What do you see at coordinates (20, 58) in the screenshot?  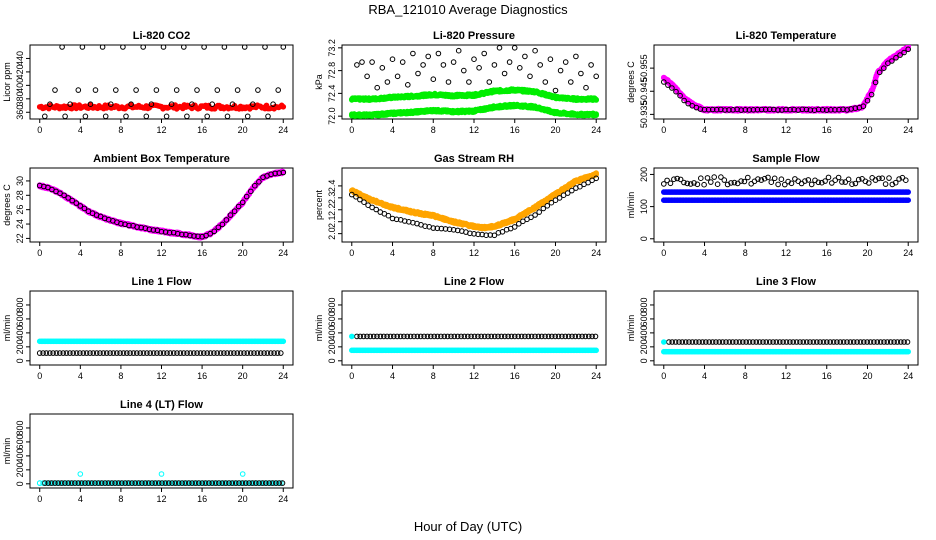 I see `y-tick-label: 440` at bounding box center [20, 58].